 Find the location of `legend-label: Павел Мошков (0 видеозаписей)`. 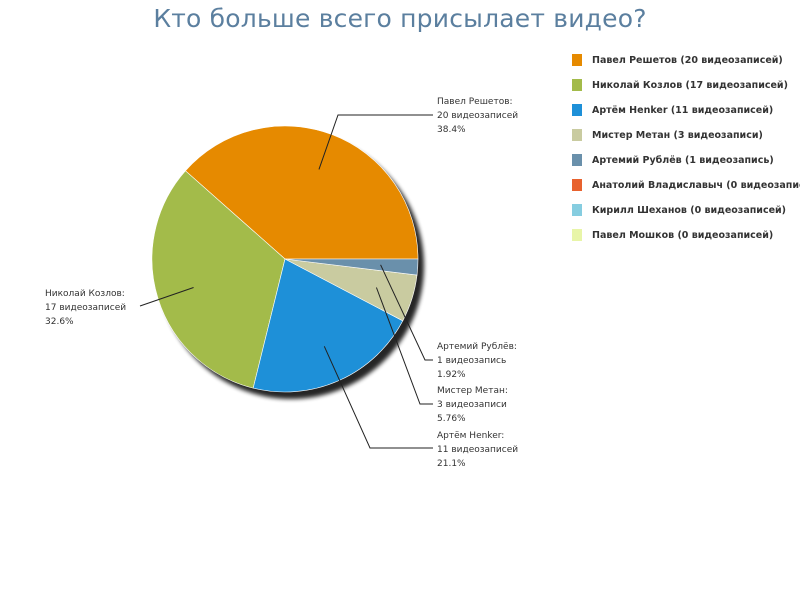

legend-label: Павел Мошков (0 видеозаписей) is located at coordinates (683, 235).